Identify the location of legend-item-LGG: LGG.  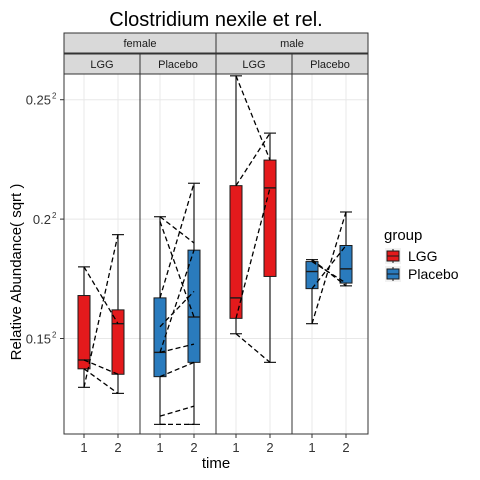
(411, 256).